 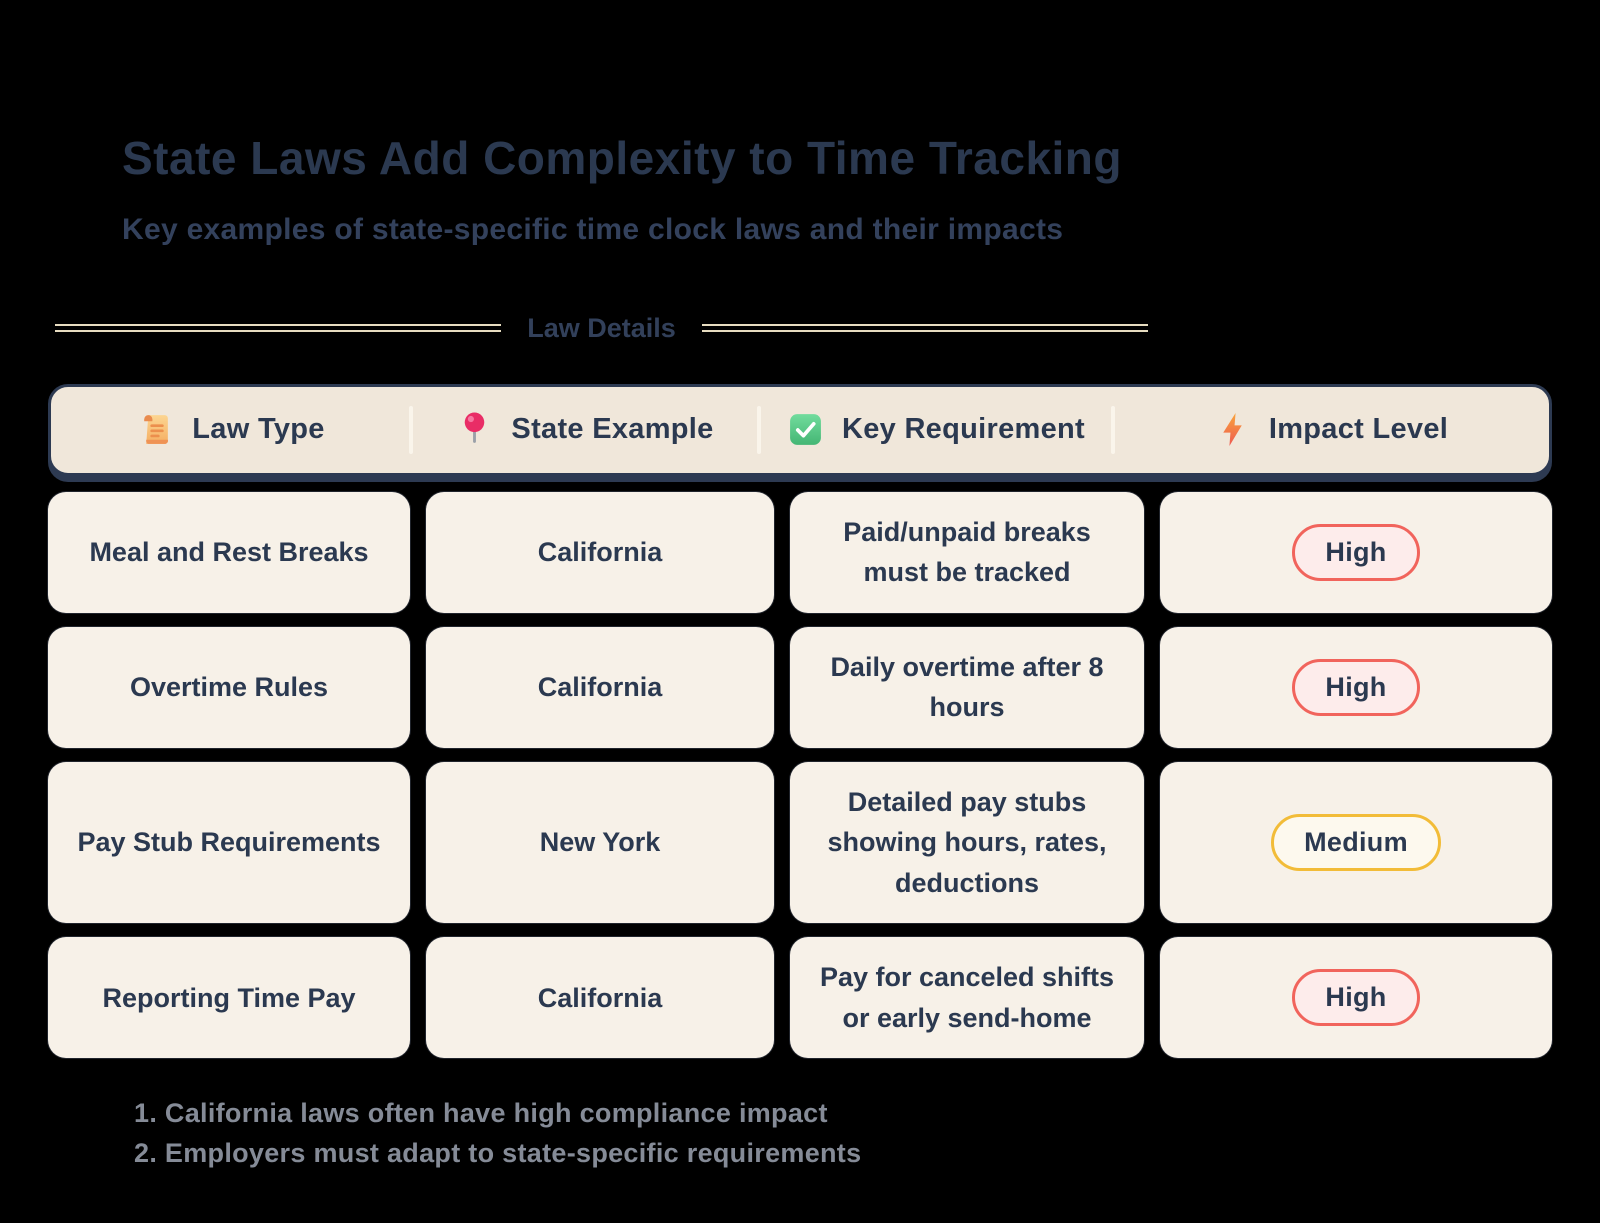 I want to click on cell-impact-level: Medium, so click(x=1356, y=842).